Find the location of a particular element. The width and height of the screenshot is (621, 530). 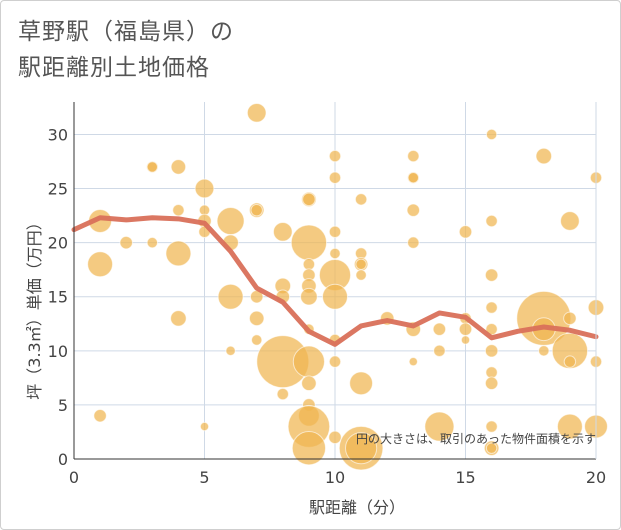

y-tick-label: 20 is located at coordinates (58, 243).